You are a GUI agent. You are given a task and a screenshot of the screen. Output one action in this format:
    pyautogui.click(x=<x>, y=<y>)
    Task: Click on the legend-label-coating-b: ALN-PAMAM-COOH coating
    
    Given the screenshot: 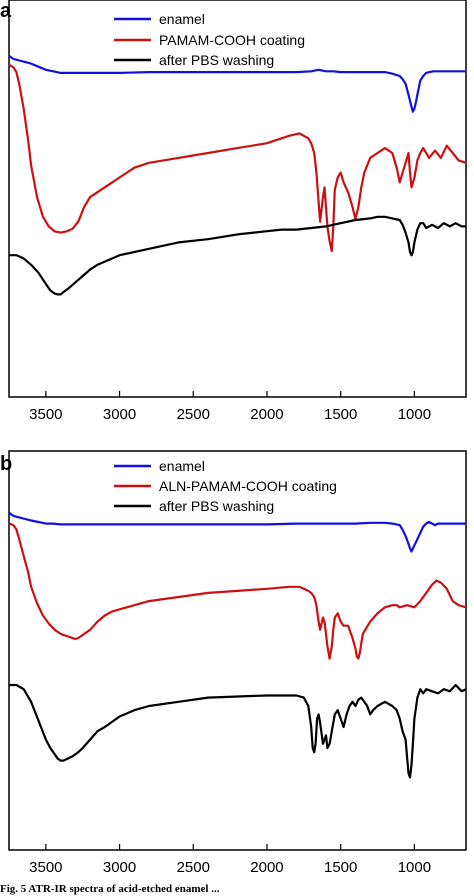 What is the action you would take?
    pyautogui.click(x=248, y=486)
    